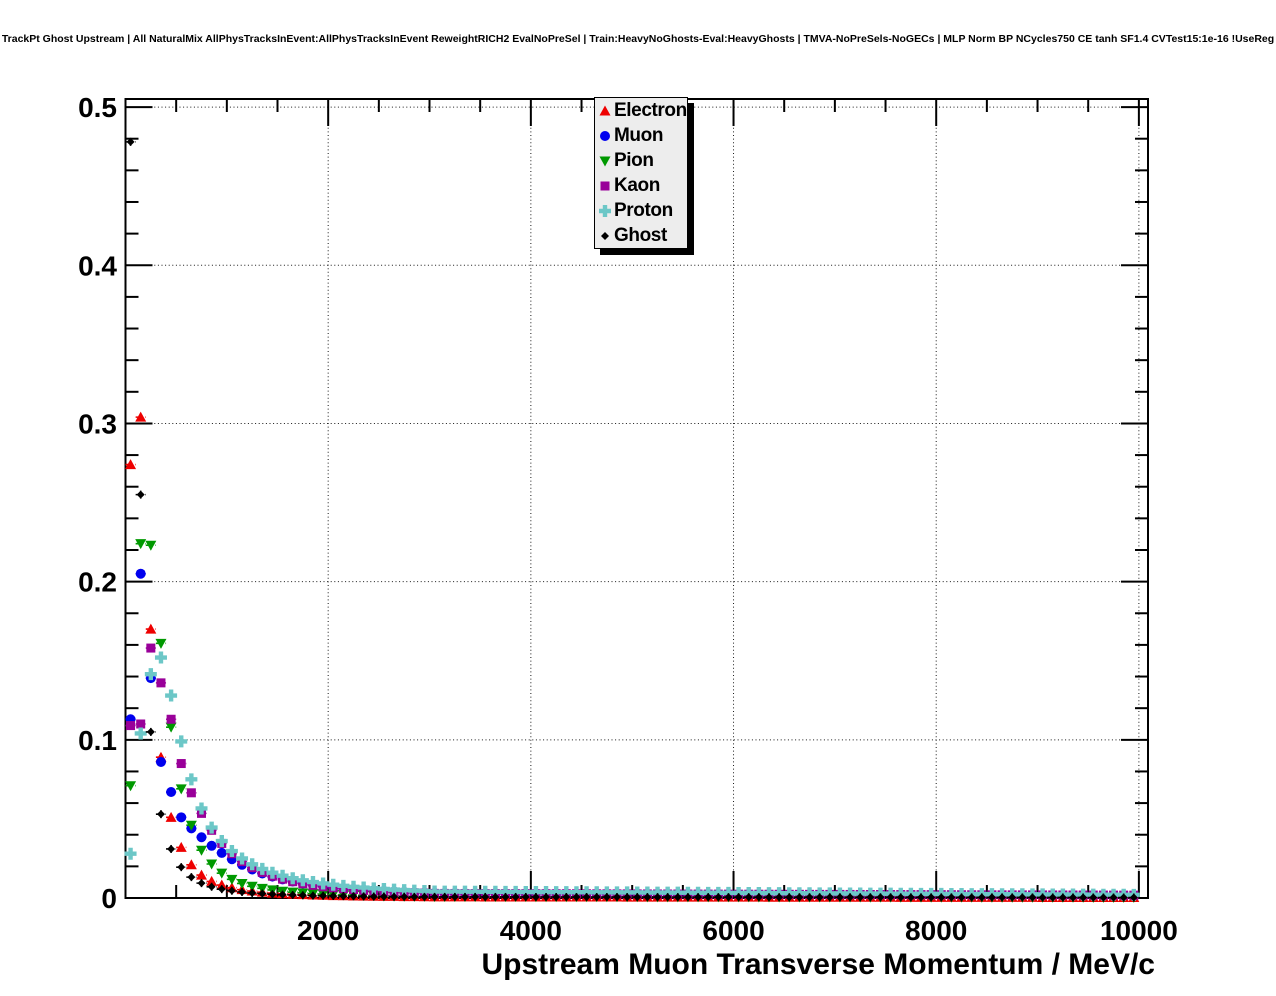 The width and height of the screenshot is (1276, 996). What do you see at coordinates (634, 160) in the screenshot?
I see `legend-label: Pion` at bounding box center [634, 160].